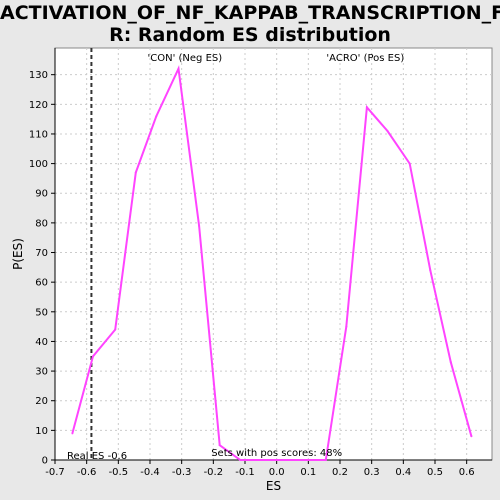 This screenshot has height=500, width=500. I want to click on y-tick-label: 0, so click(45, 461).